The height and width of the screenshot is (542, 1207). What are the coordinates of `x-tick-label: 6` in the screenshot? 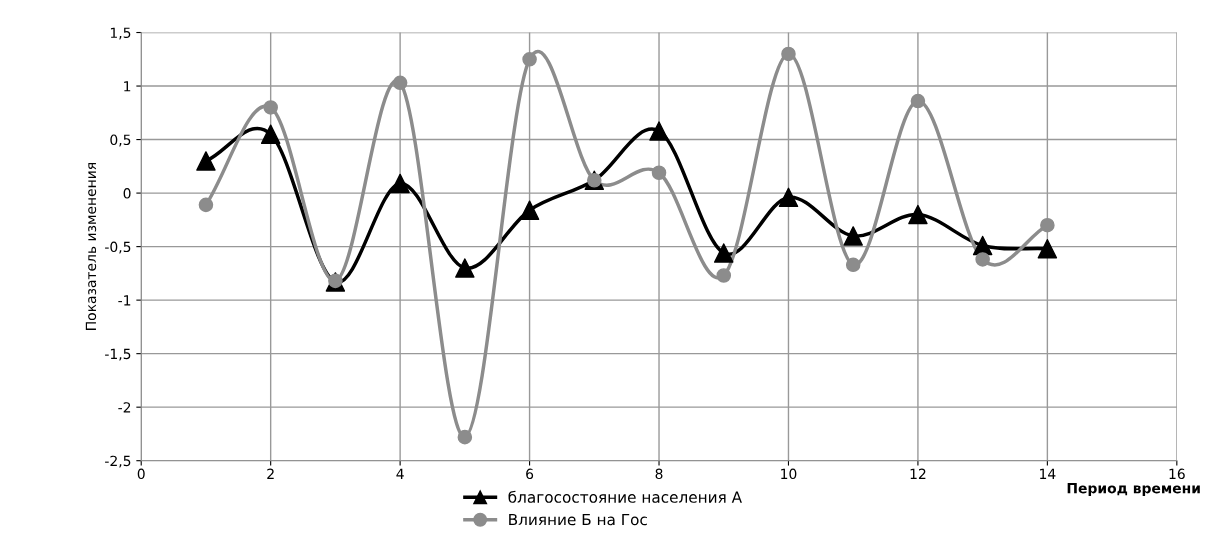 It's located at (530, 474).